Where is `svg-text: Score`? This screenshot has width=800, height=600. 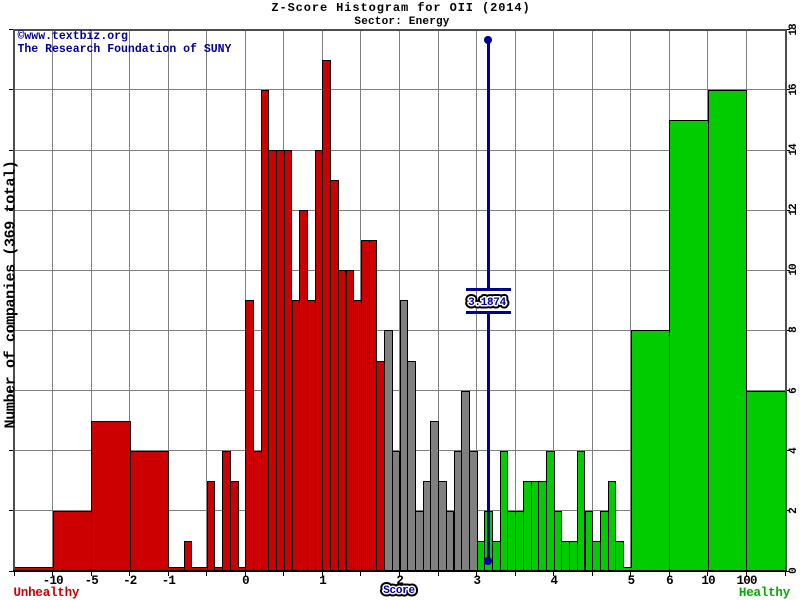
svg-text: Score is located at coordinates (400, 591).